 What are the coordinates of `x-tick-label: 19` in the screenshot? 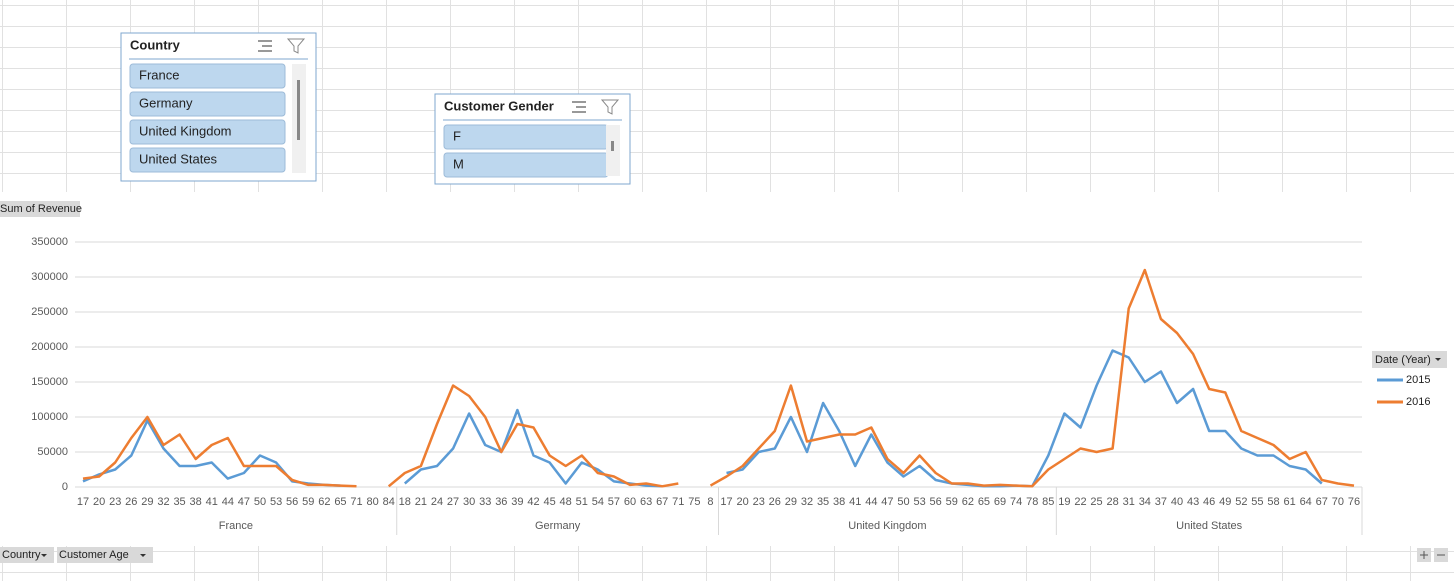 It's located at (1064, 502).